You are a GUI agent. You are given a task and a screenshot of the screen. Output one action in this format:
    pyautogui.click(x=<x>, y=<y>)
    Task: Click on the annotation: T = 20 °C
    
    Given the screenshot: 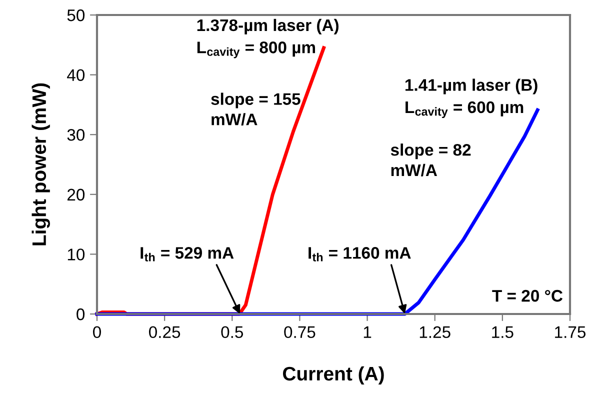 What is the action you would take?
    pyautogui.click(x=527, y=296)
    